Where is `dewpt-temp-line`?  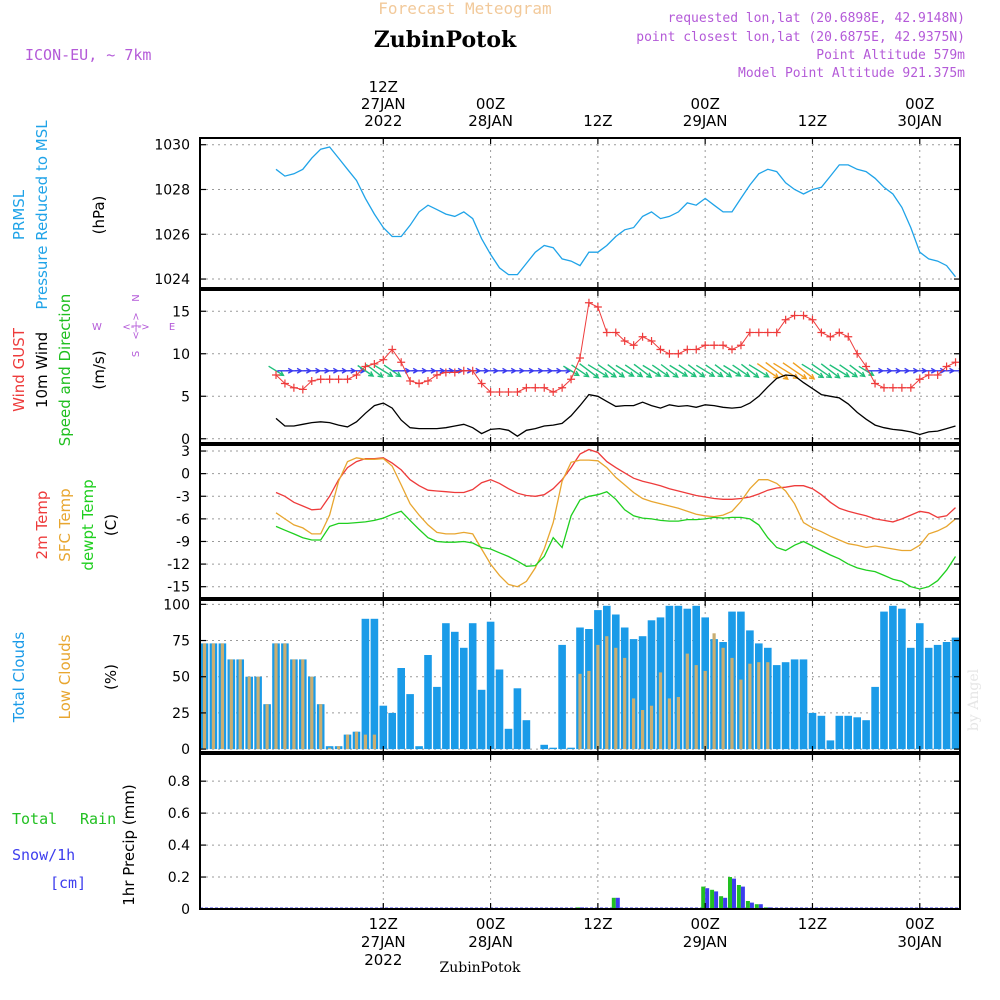 dewpt-temp-line is located at coordinates (616, 540).